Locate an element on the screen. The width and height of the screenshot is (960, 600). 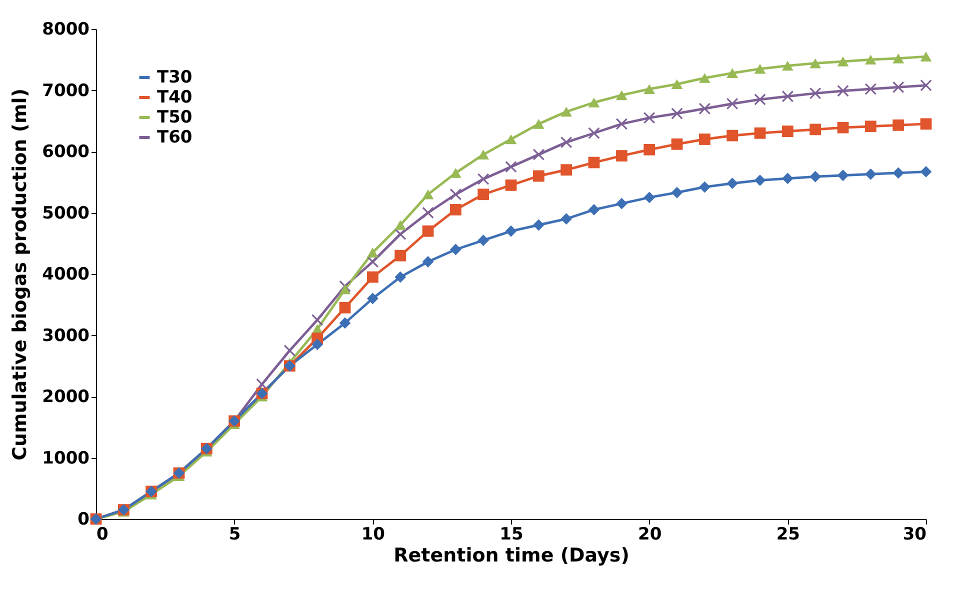
y-tick-label: 6000 is located at coordinates (66, 152).